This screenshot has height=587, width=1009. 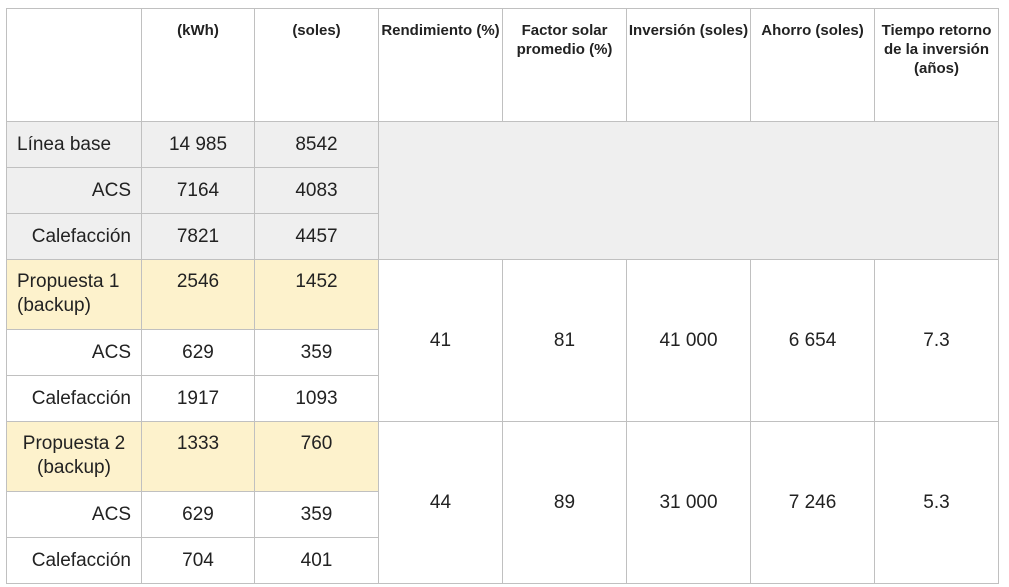 I want to click on empty-base-block, so click(x=688, y=190).